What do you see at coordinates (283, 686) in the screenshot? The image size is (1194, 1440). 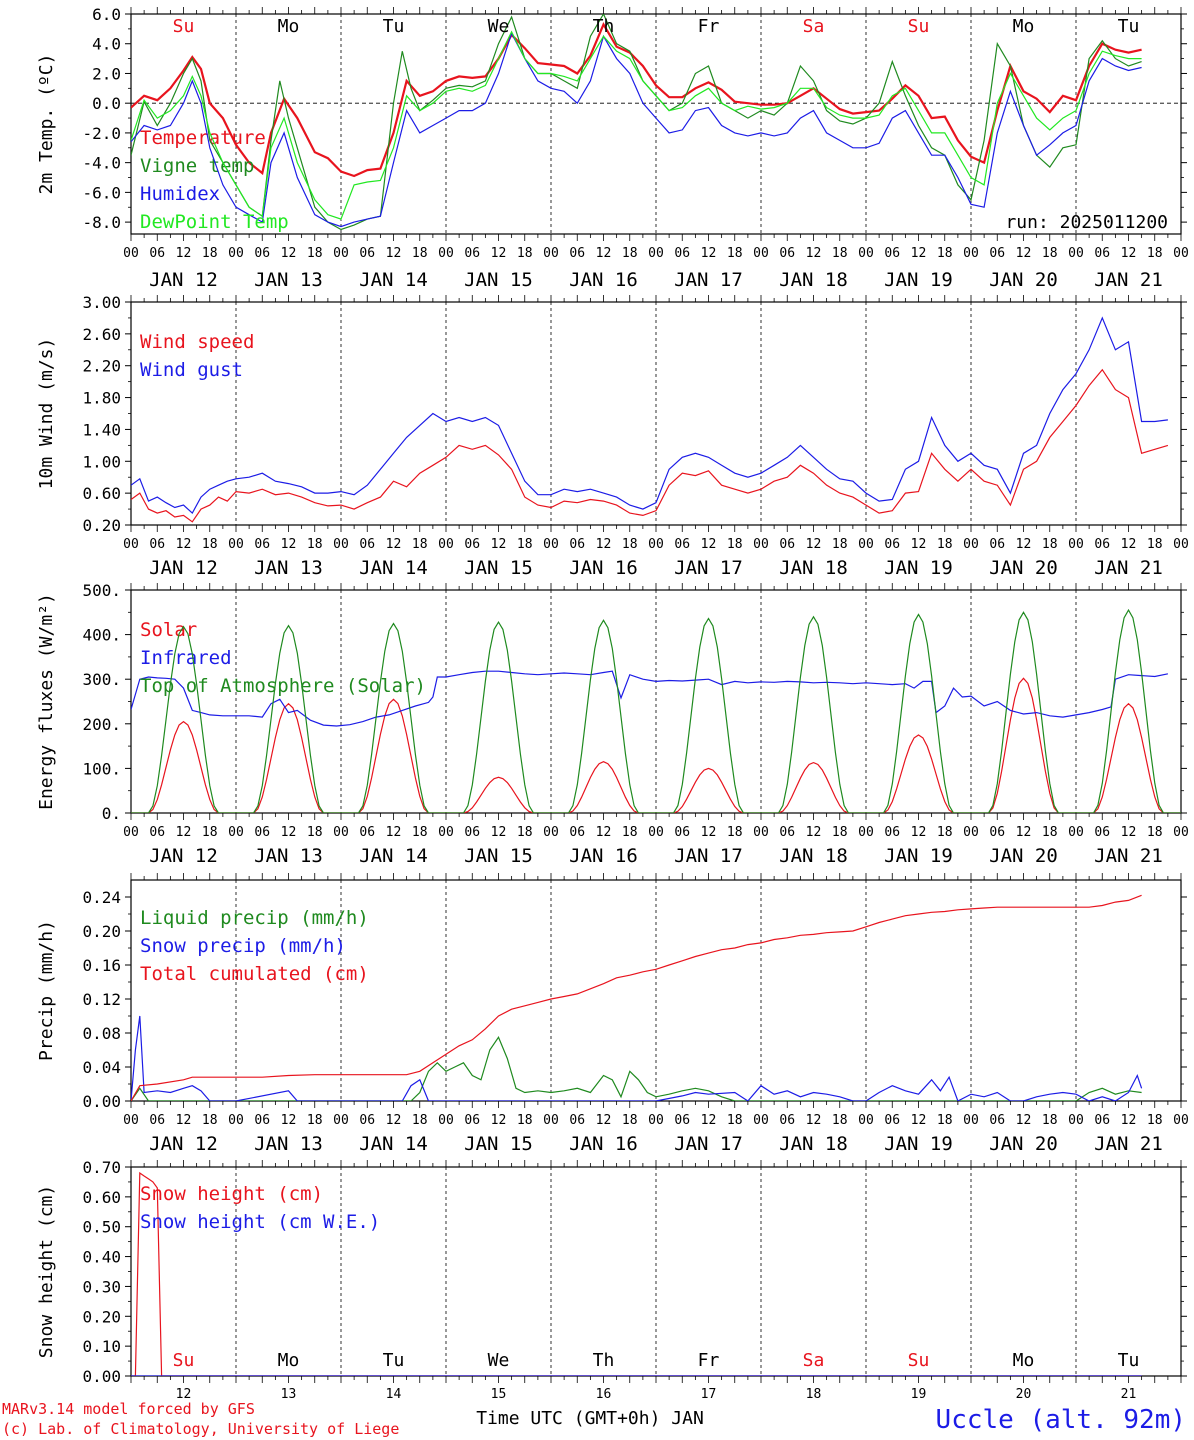 I see `legend-entry: Top of Atmosphere (Solar)` at bounding box center [283, 686].